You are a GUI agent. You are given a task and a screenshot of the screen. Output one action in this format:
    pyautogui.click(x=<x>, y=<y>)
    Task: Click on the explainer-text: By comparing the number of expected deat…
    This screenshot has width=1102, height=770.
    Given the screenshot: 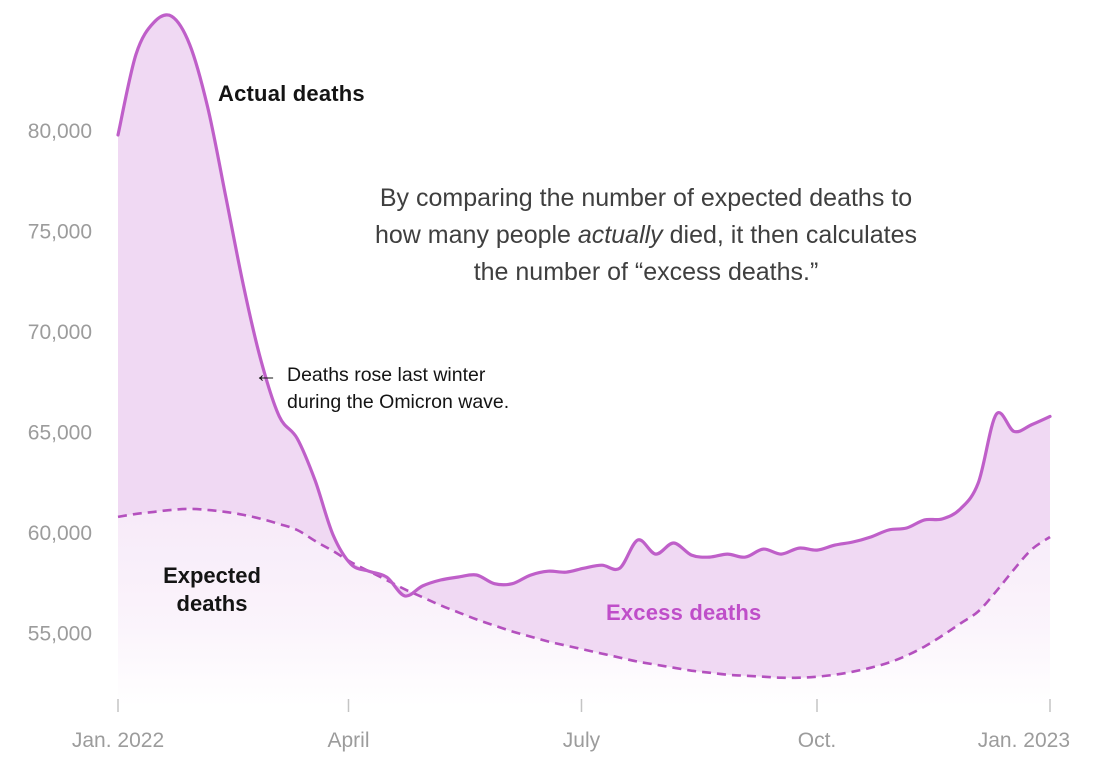 What is the action you would take?
    pyautogui.click(x=646, y=235)
    